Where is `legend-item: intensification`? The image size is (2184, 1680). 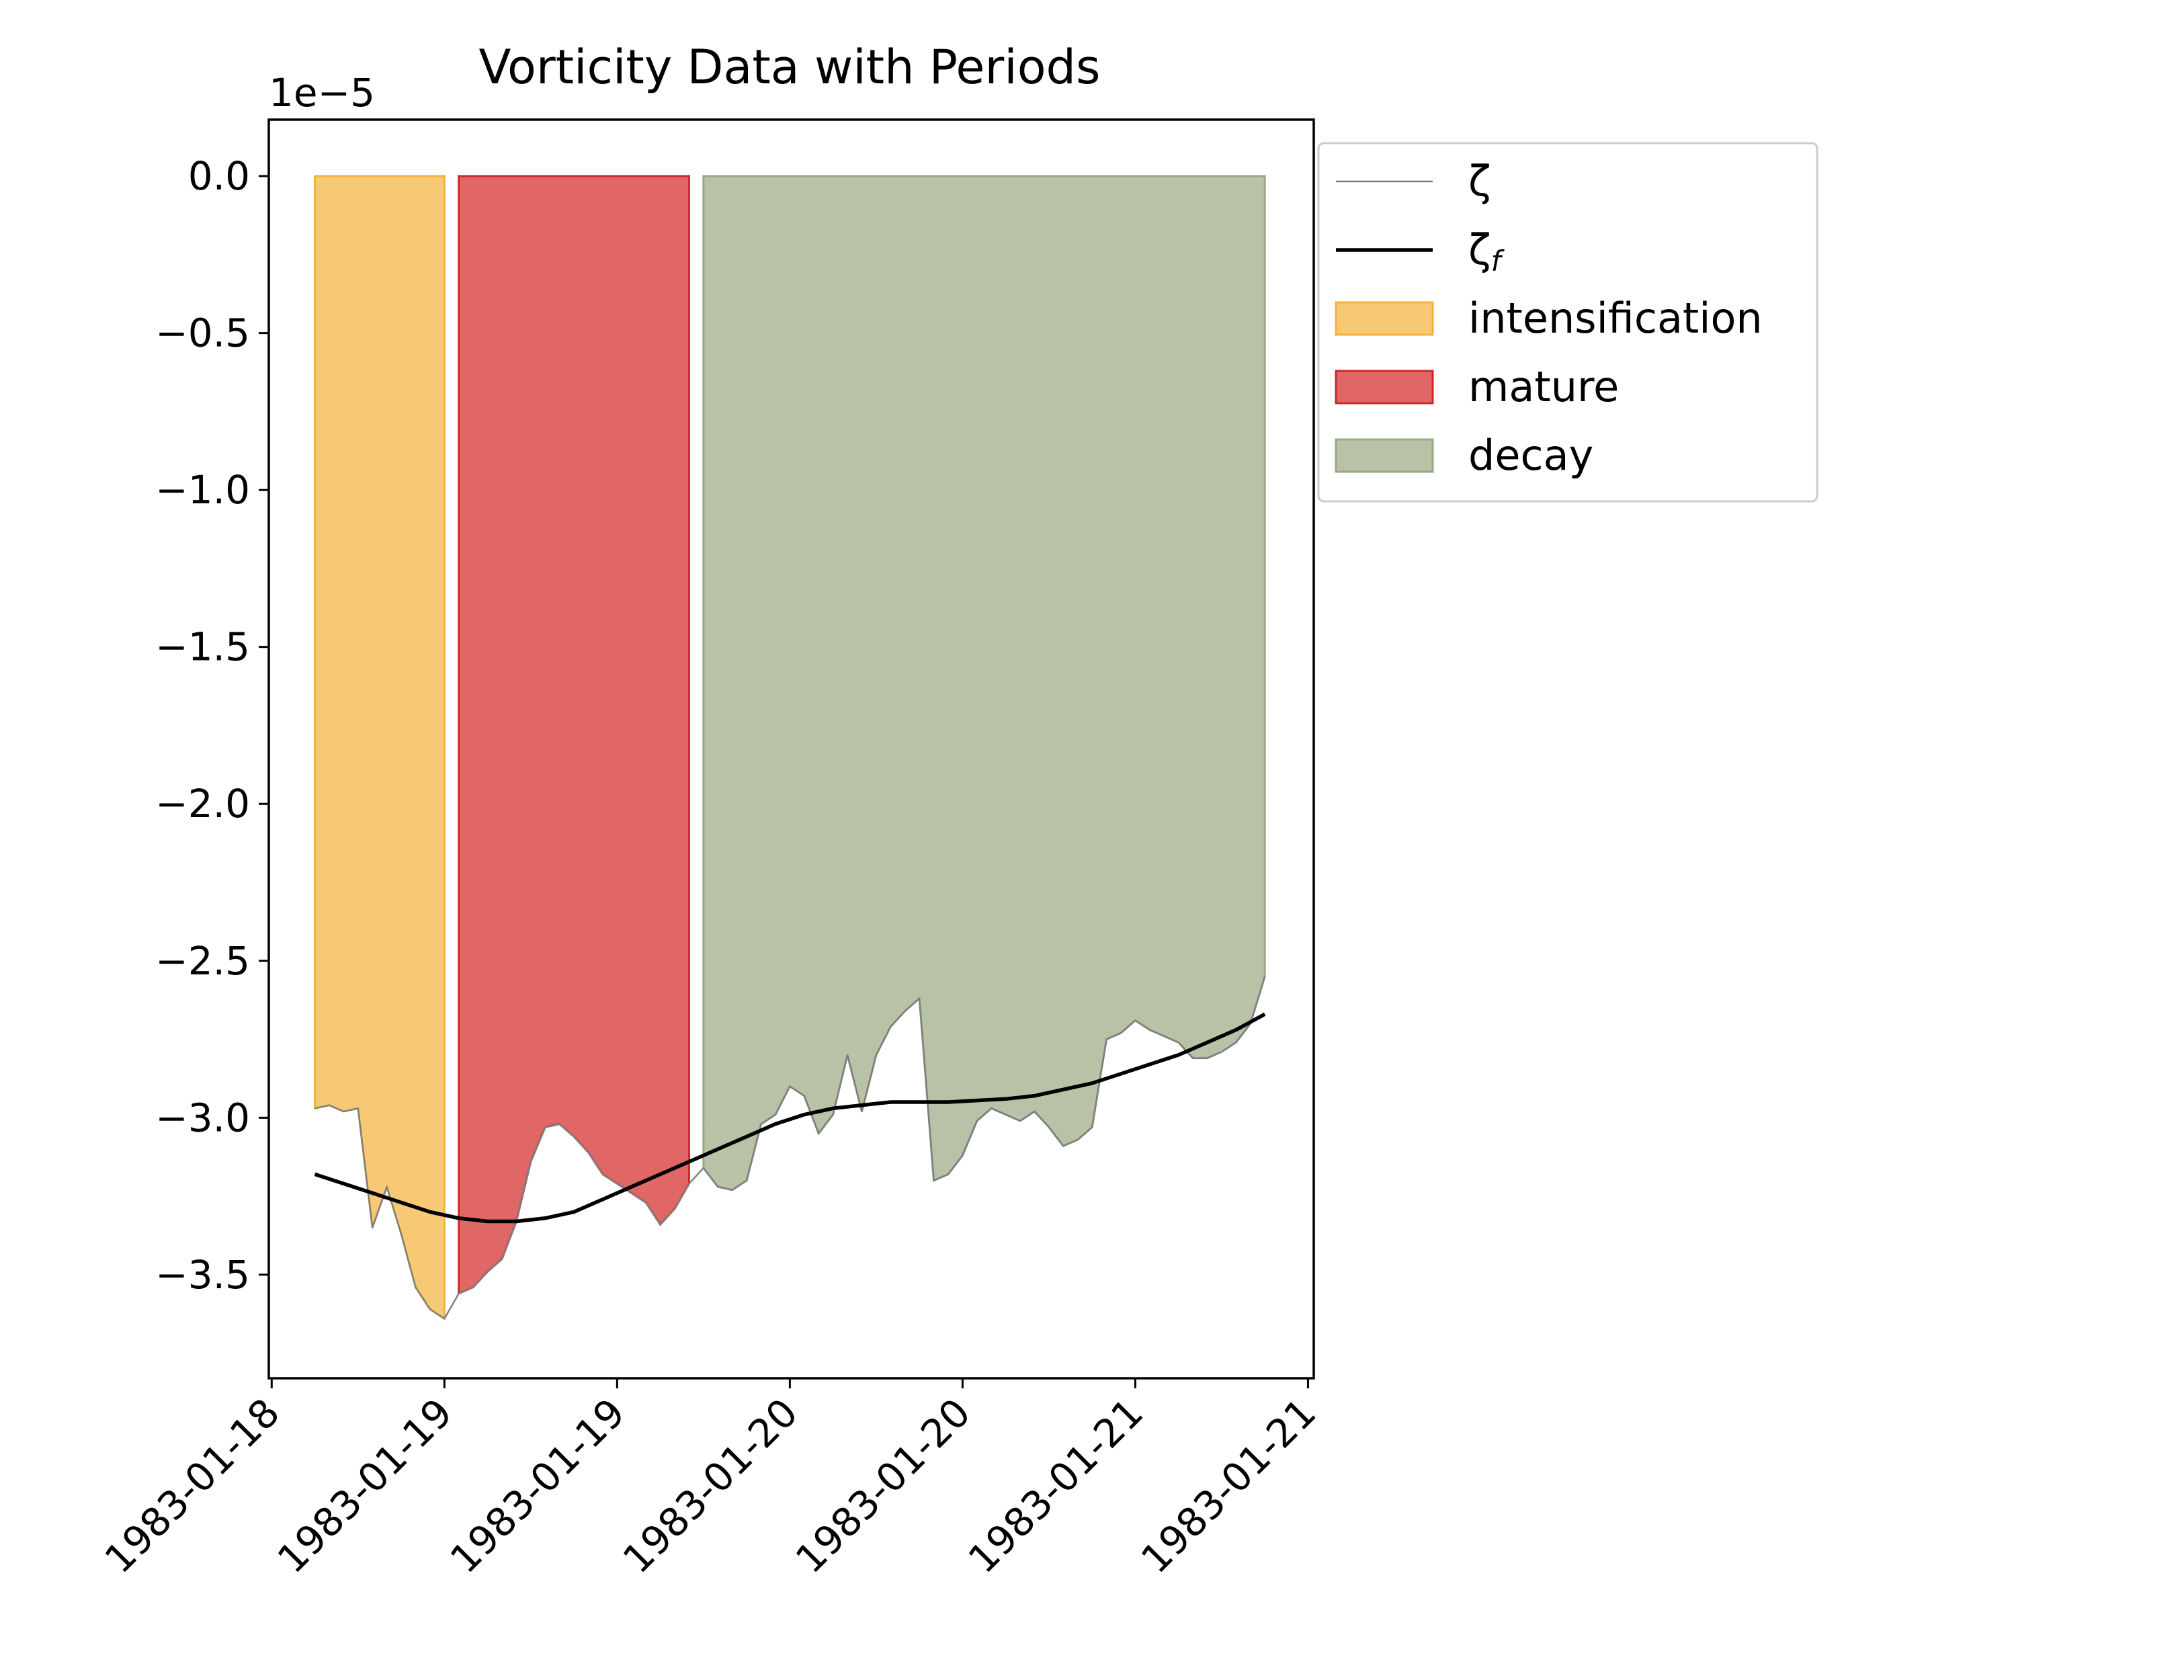
legend-item: intensification is located at coordinates (1549, 319).